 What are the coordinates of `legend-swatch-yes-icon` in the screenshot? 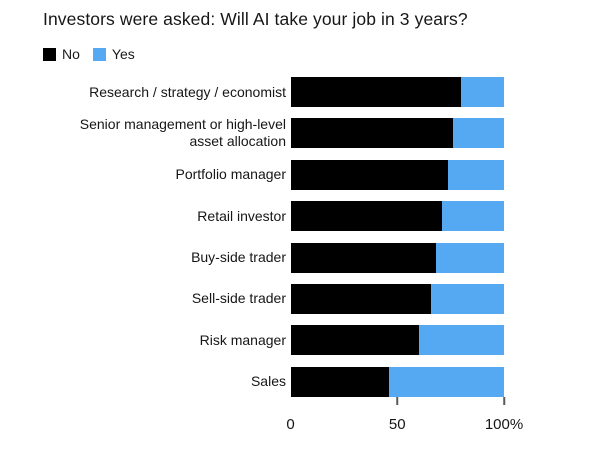 It's located at (99, 54).